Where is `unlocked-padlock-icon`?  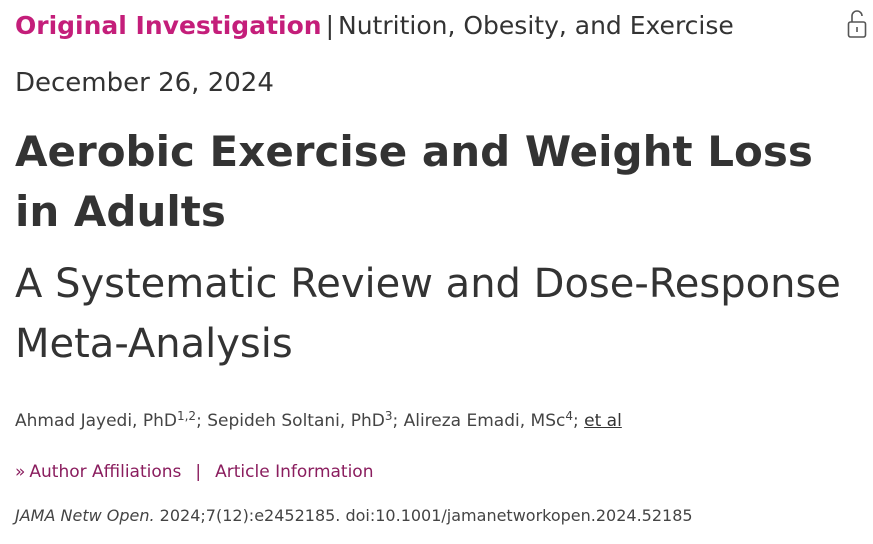
unlocked-padlock-icon is located at coordinates (857, 24).